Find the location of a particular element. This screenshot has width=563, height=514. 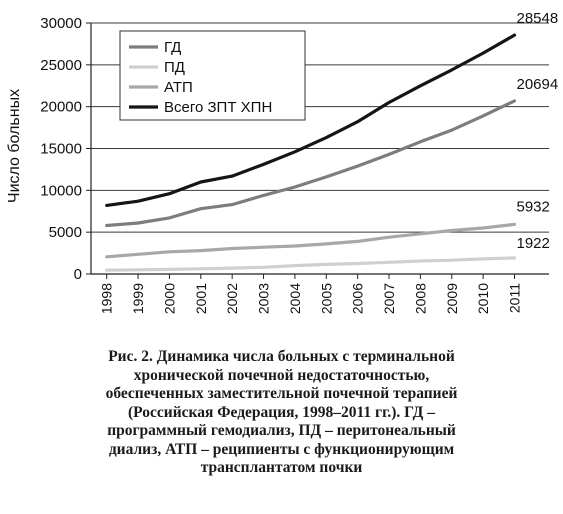

end-value-label: 5932 is located at coordinates (532, 206).